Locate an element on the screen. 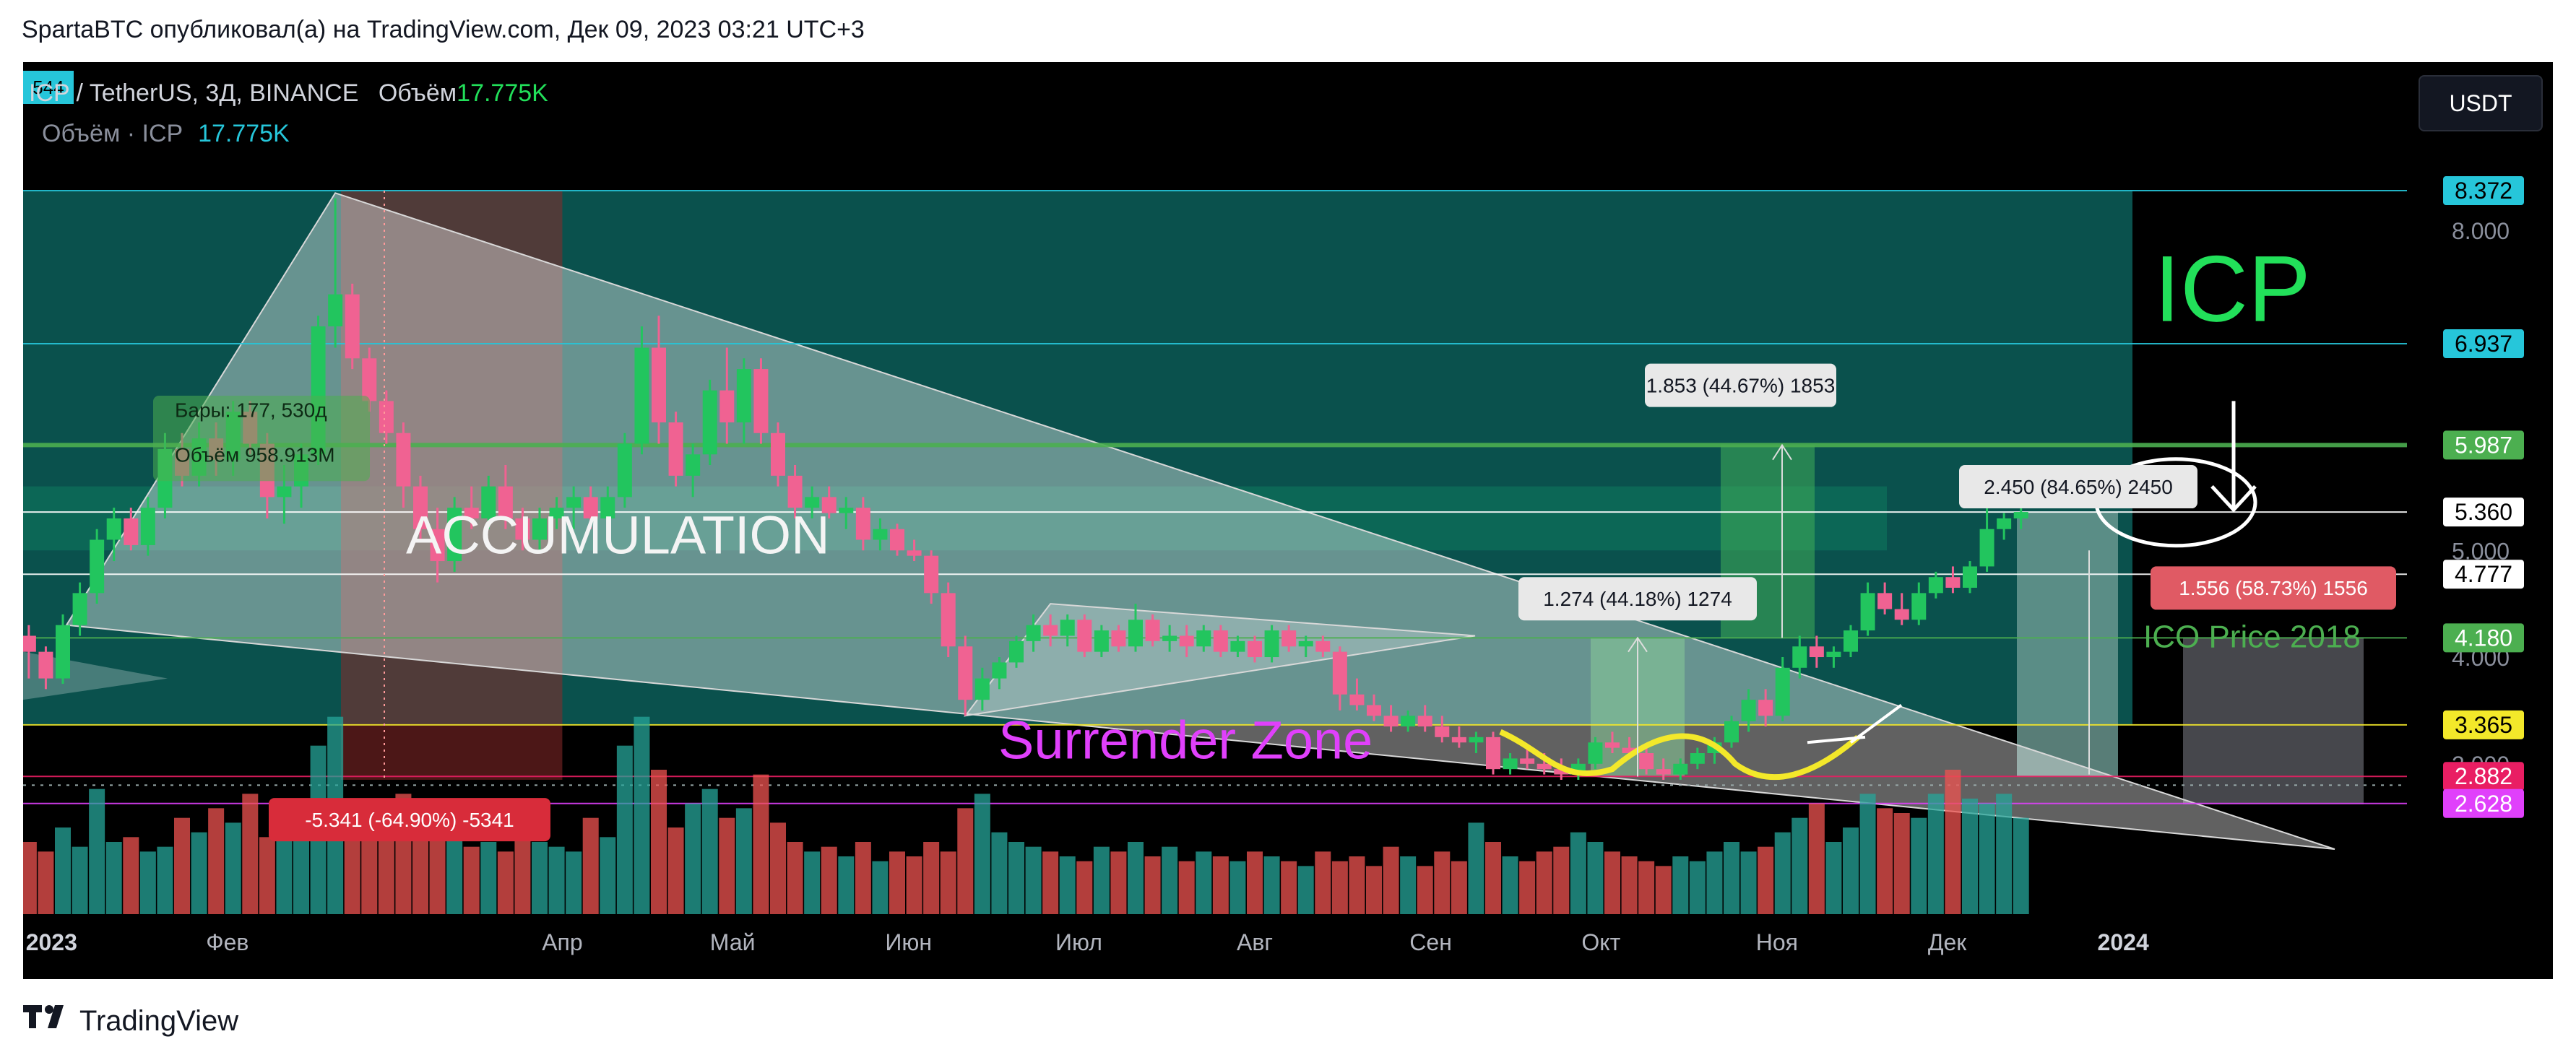 Image resolution: width=2576 pixels, height=1060 pixels. x-tick-label: 2024 is located at coordinates (2123, 942).